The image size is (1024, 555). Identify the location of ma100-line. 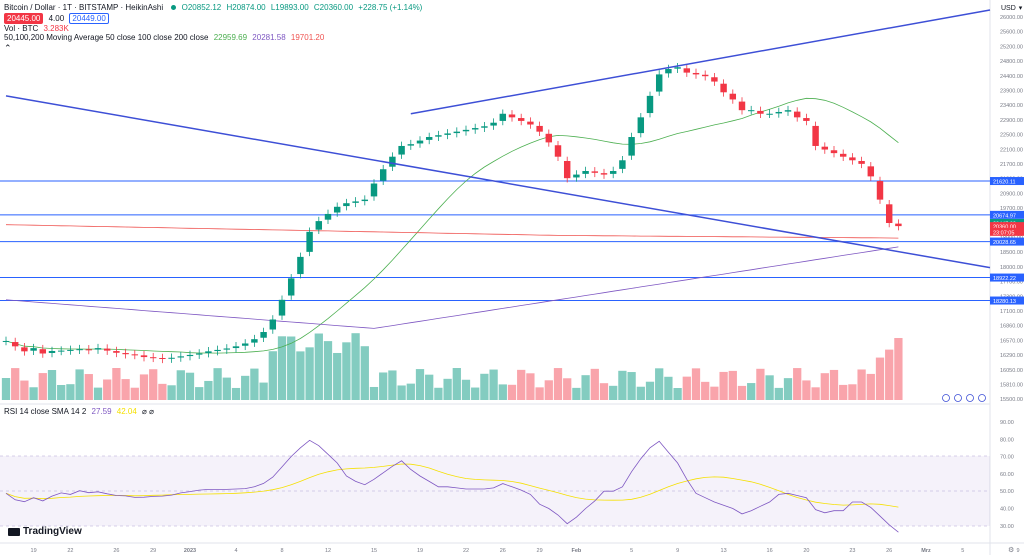
(452, 287).